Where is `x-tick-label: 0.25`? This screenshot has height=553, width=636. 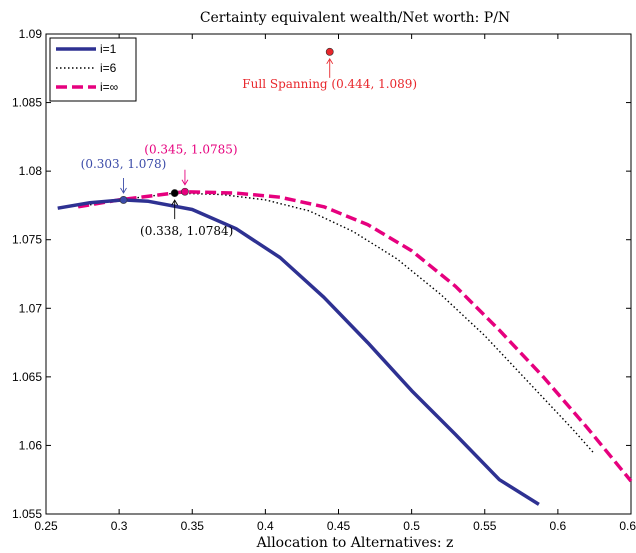
x-tick-label: 0.25 is located at coordinates (46, 526).